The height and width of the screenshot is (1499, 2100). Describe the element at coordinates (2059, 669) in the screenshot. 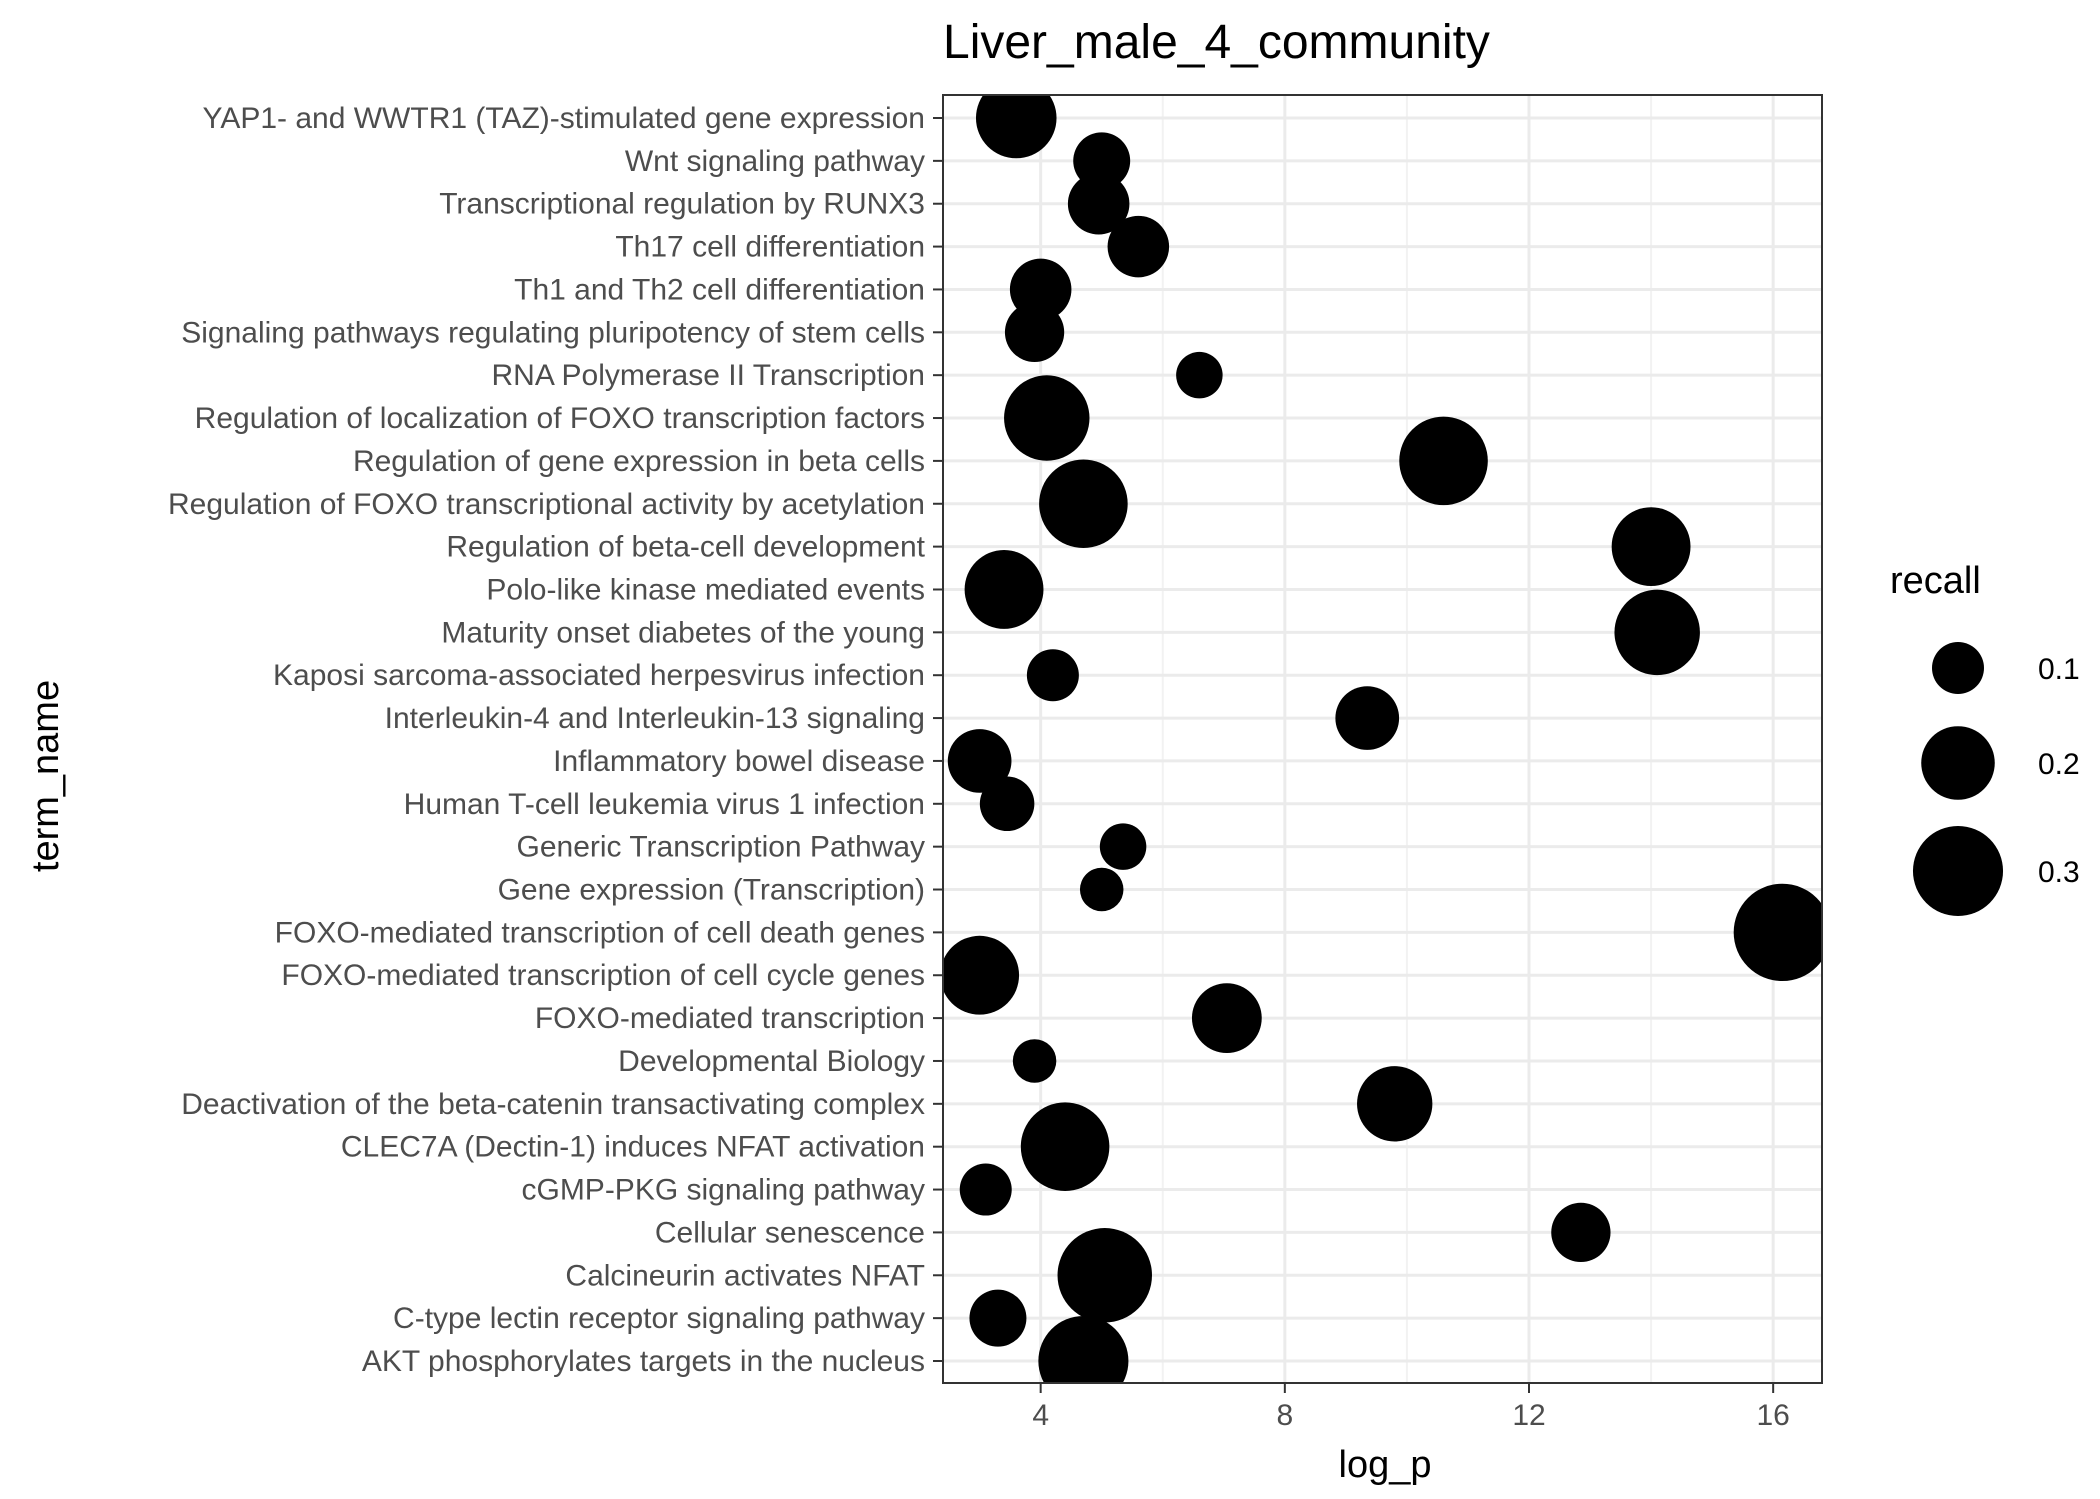

I see `legend-label: 0.1` at that location.